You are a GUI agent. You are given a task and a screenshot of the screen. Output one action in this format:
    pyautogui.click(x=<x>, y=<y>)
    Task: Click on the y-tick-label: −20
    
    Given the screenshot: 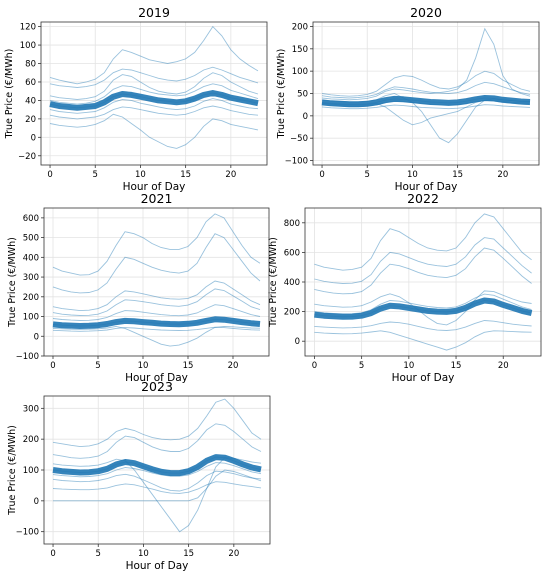 What is the action you would take?
    pyautogui.click(x=27, y=157)
    